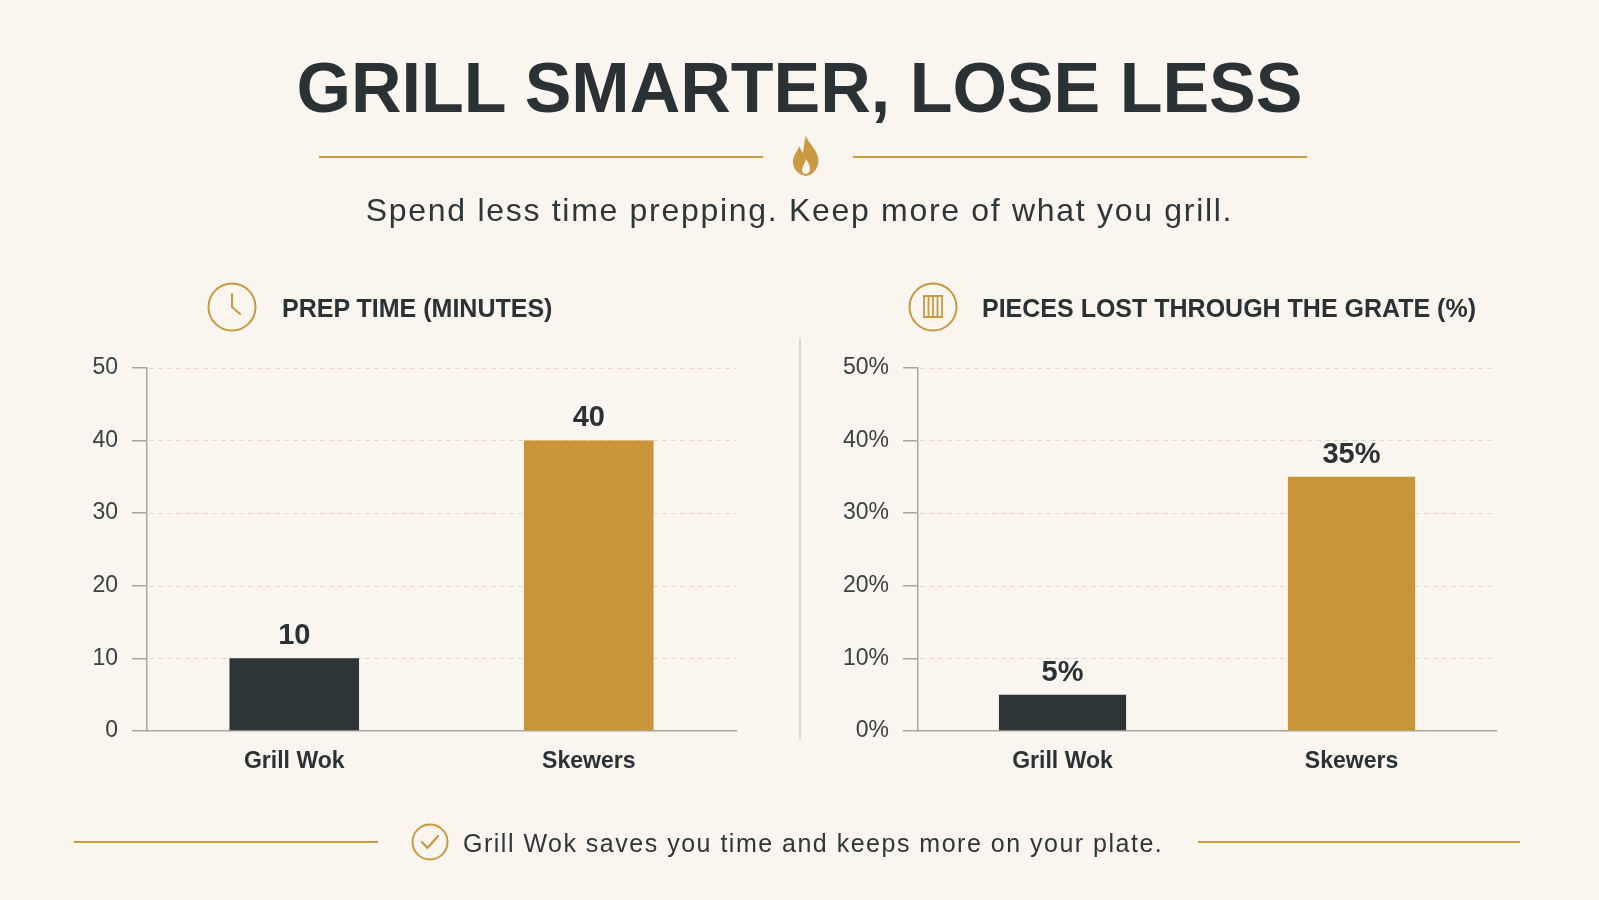  What do you see at coordinates (105, 656) in the screenshot?
I see `y-tick-label: 10` at bounding box center [105, 656].